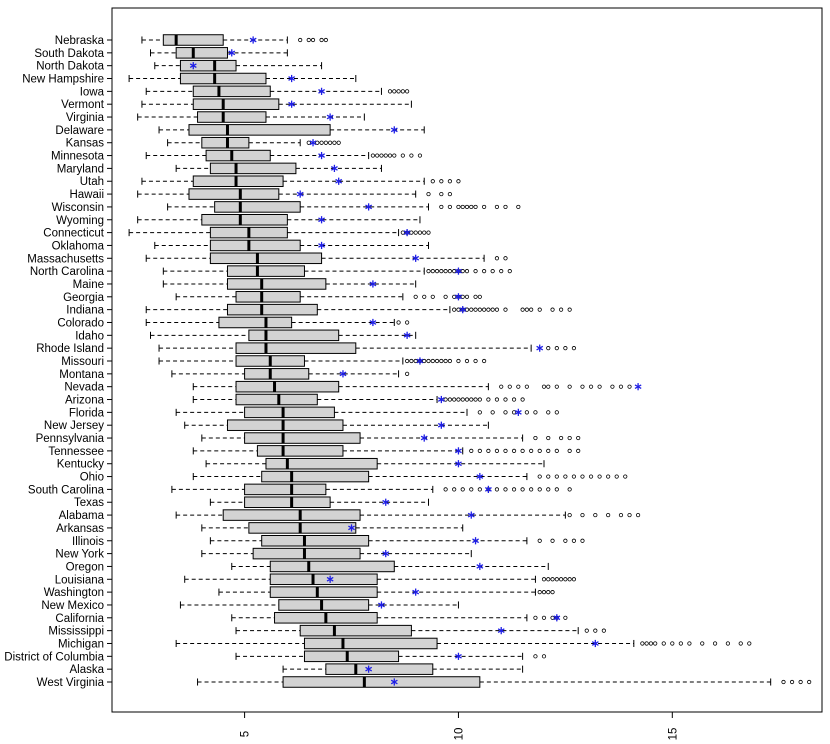 Image resolution: width=830 pixels, height=744 pixels. I want to click on box-south-carolina, so click(371, 489).